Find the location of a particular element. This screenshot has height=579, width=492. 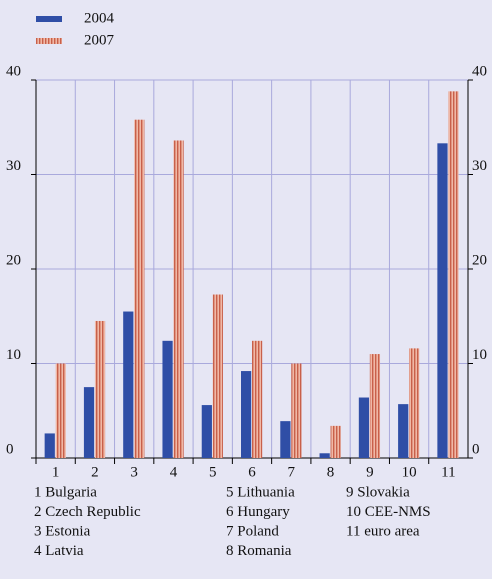

note: 3 Estonia is located at coordinates (62, 531).